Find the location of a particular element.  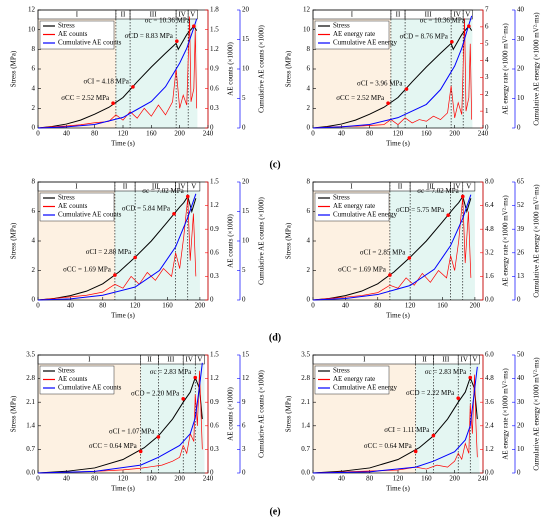

y3-tick-label: 5 is located at coordinates (244, 98).